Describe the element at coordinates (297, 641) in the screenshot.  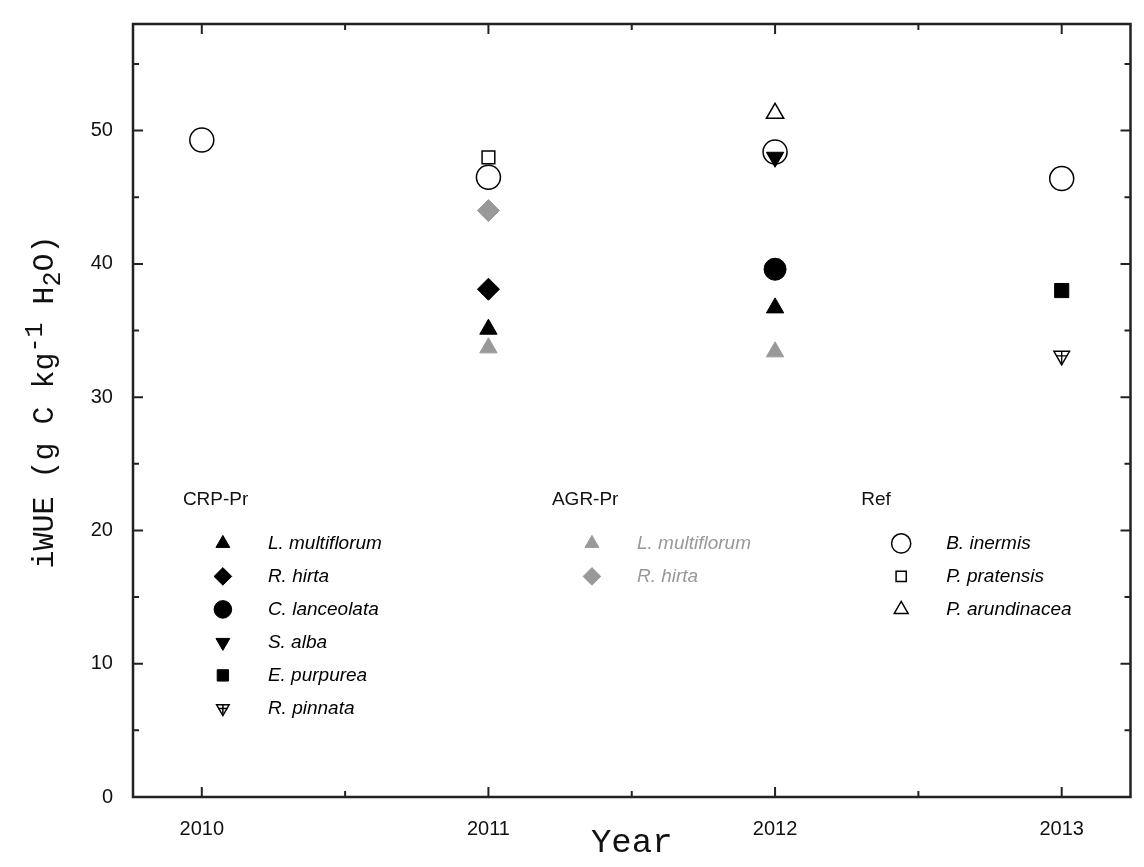
I see `legend-label: S. alba` at that location.